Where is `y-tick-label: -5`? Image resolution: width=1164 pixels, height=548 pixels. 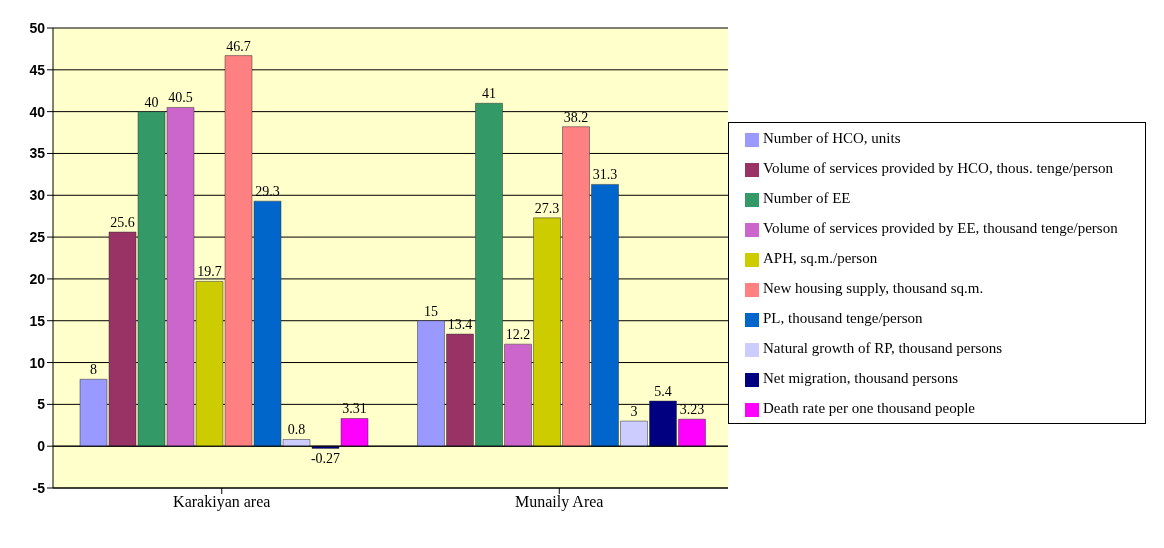 y-tick-label: -5 is located at coordinates (39, 487).